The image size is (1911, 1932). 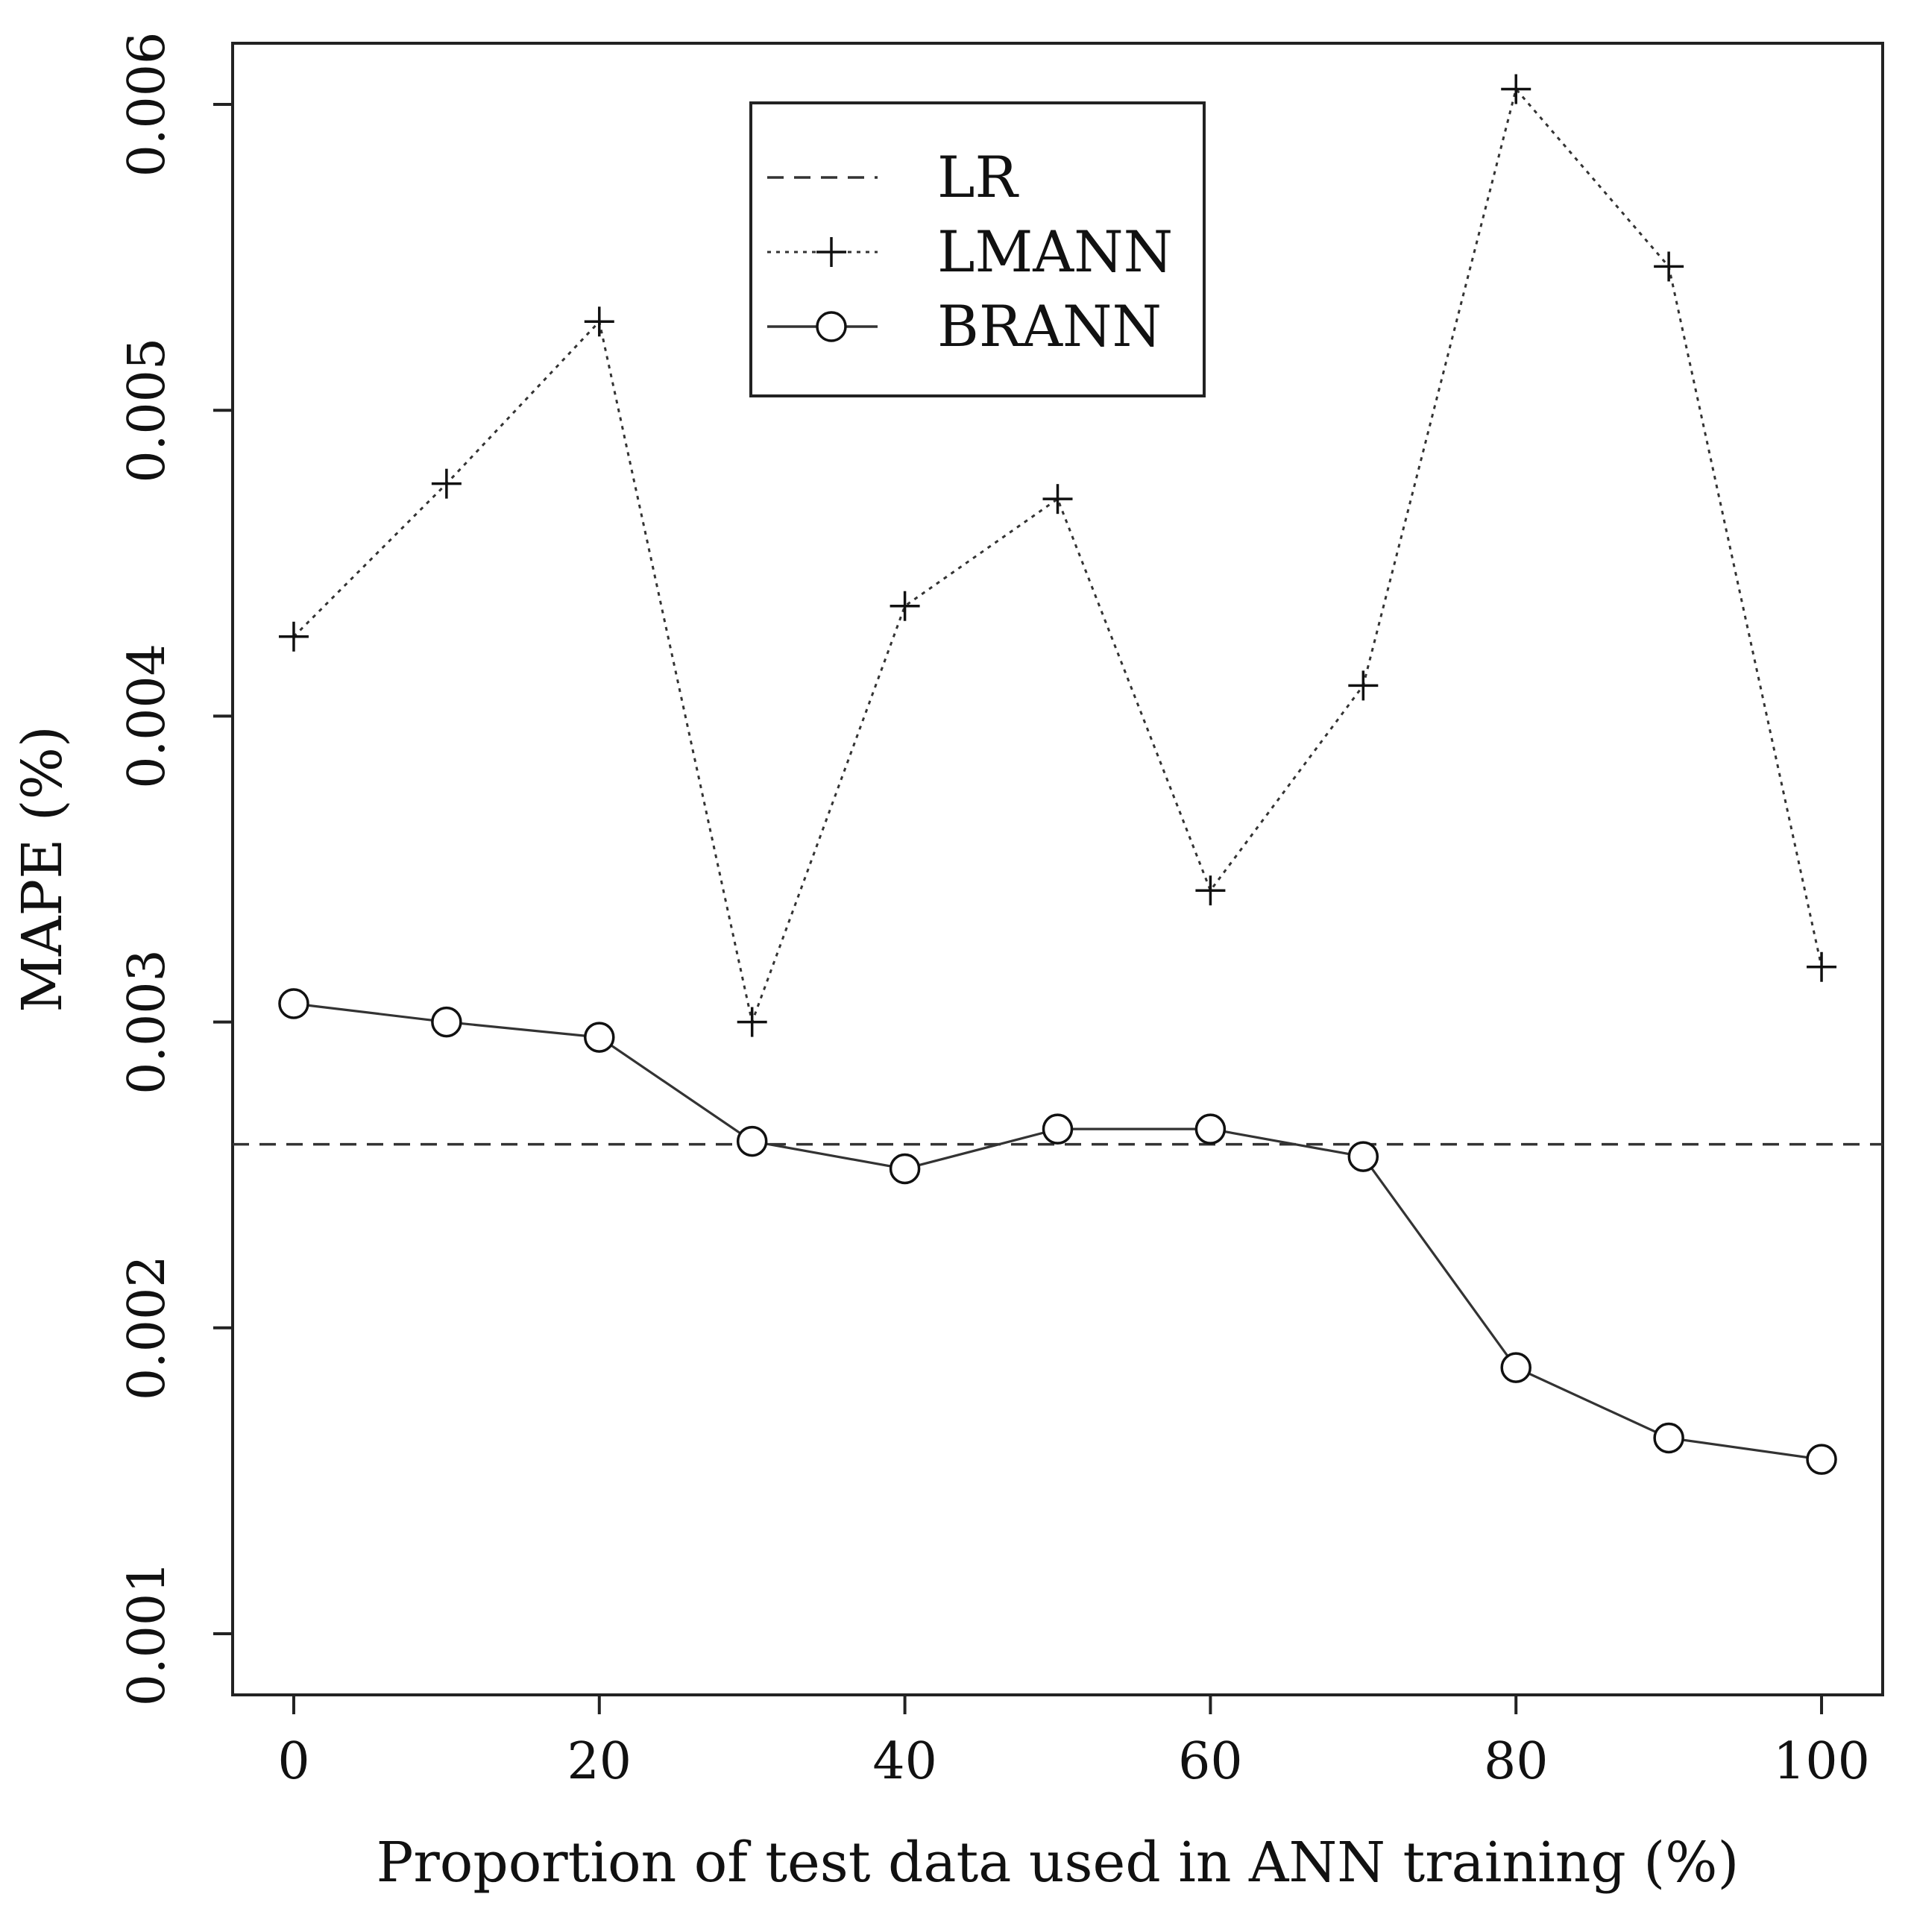 I want to click on legend-label-brann: BRANN, so click(x=1049, y=326).